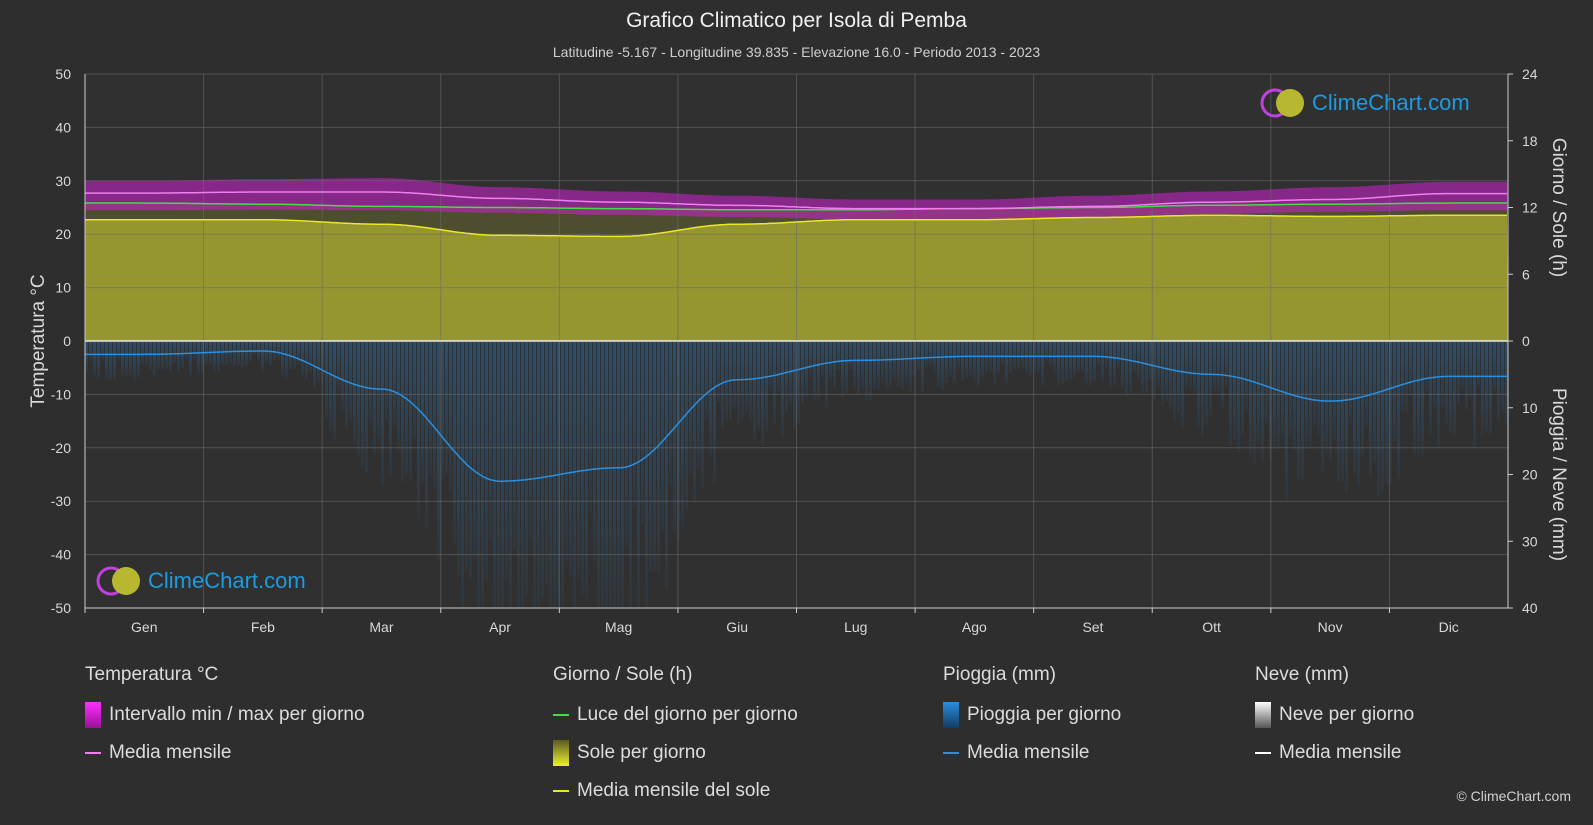  What do you see at coordinates (1530, 541) in the screenshot?
I see `y-tick-label-right-bottom: 30` at bounding box center [1530, 541].